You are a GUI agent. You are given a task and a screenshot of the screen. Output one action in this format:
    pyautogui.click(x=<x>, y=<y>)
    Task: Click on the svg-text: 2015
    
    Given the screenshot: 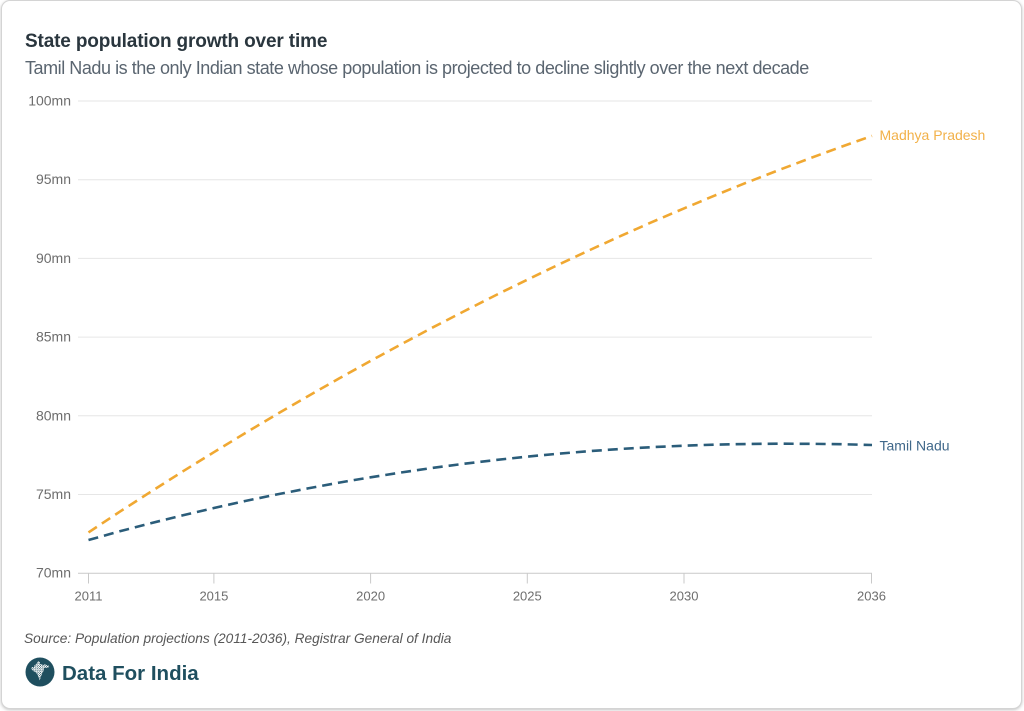 What is the action you would take?
    pyautogui.click(x=213, y=596)
    